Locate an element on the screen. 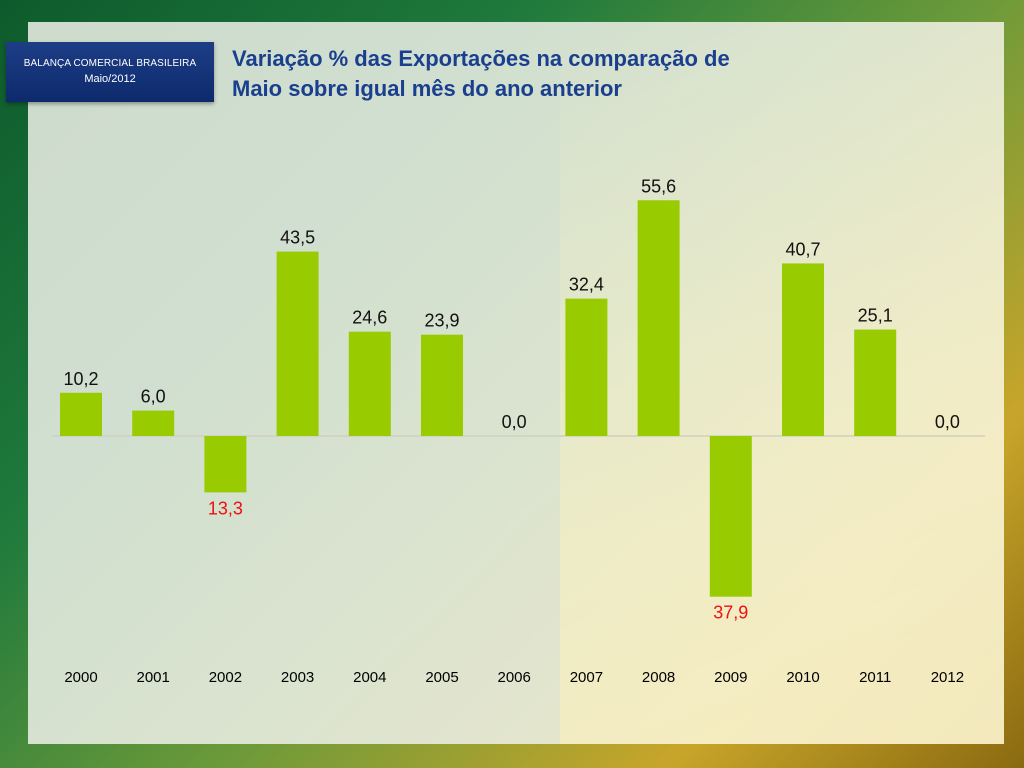  x-tick-label-2010: 2010 is located at coordinates (802, 677).